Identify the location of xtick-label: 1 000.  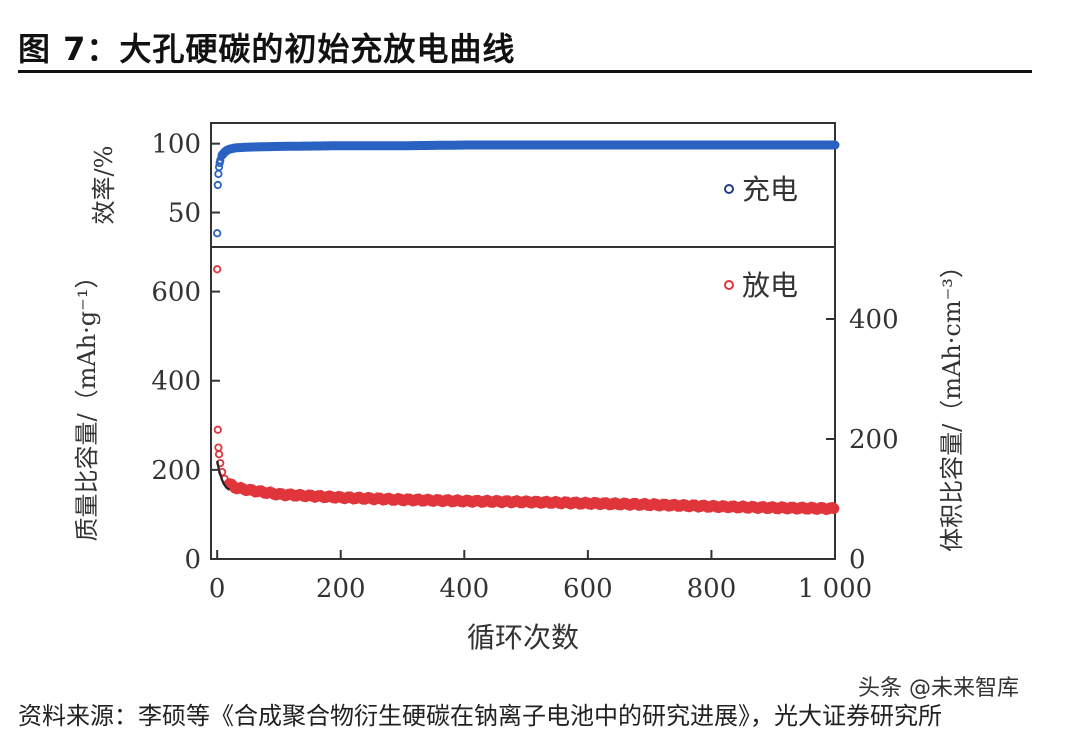
(835, 589).